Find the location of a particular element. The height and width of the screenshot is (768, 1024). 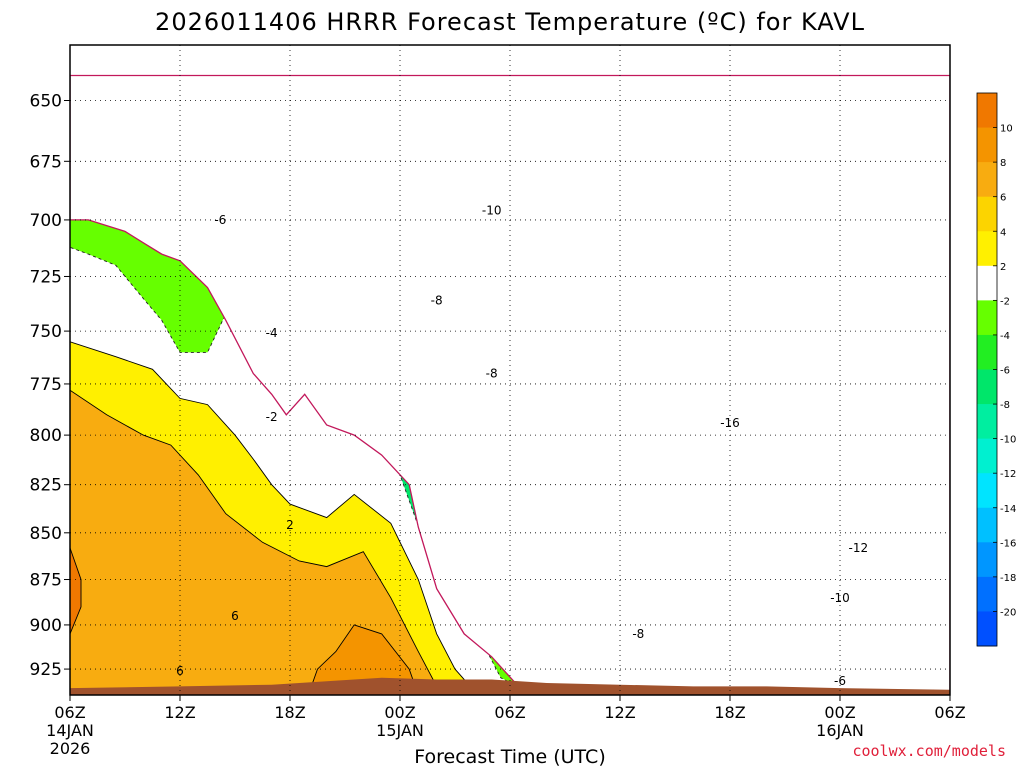

colorbar-legend: 10 8 6 4 2 -2 -4 -6 -8 -10 -12 -14 -16 -18 -20 is located at coordinates (996, 369).